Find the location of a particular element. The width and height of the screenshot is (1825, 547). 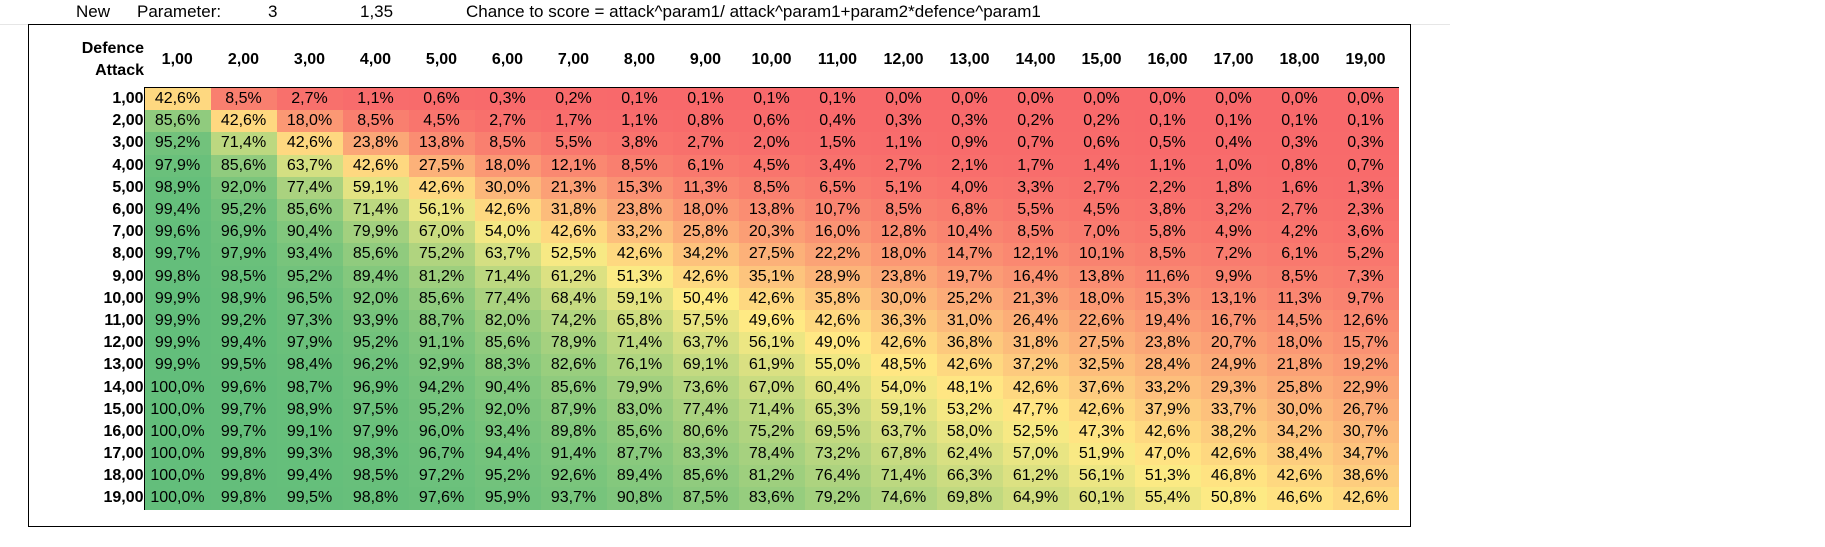

table-cell: 98,8% is located at coordinates (375, 498).